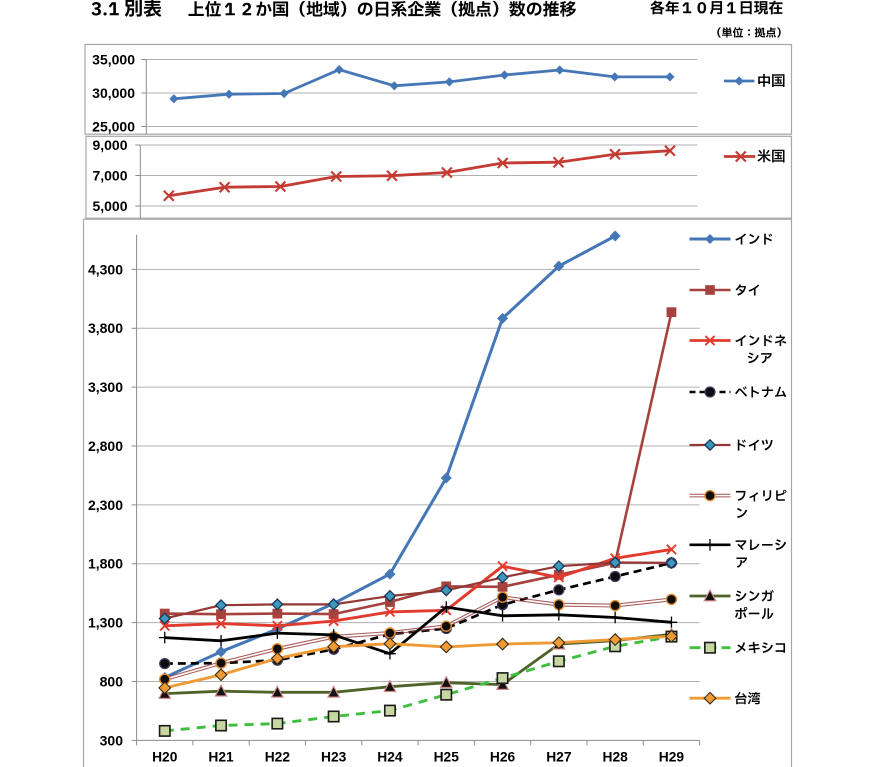 Image resolution: width=884 pixels, height=767 pixels. What do you see at coordinates (105, 269) in the screenshot?
I see `svg-text: 4,300` at bounding box center [105, 269].